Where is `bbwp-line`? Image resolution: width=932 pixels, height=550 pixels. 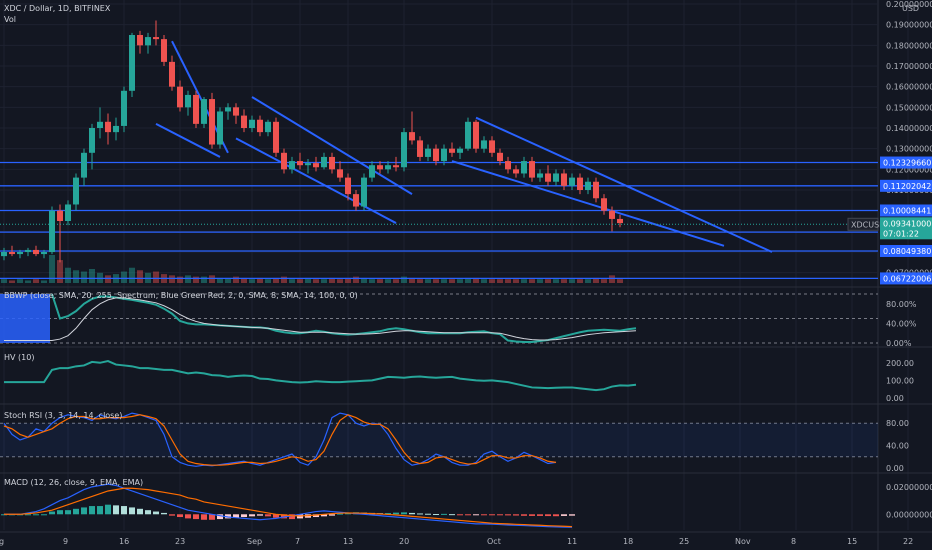 bbwp-line is located at coordinates (344, 318).